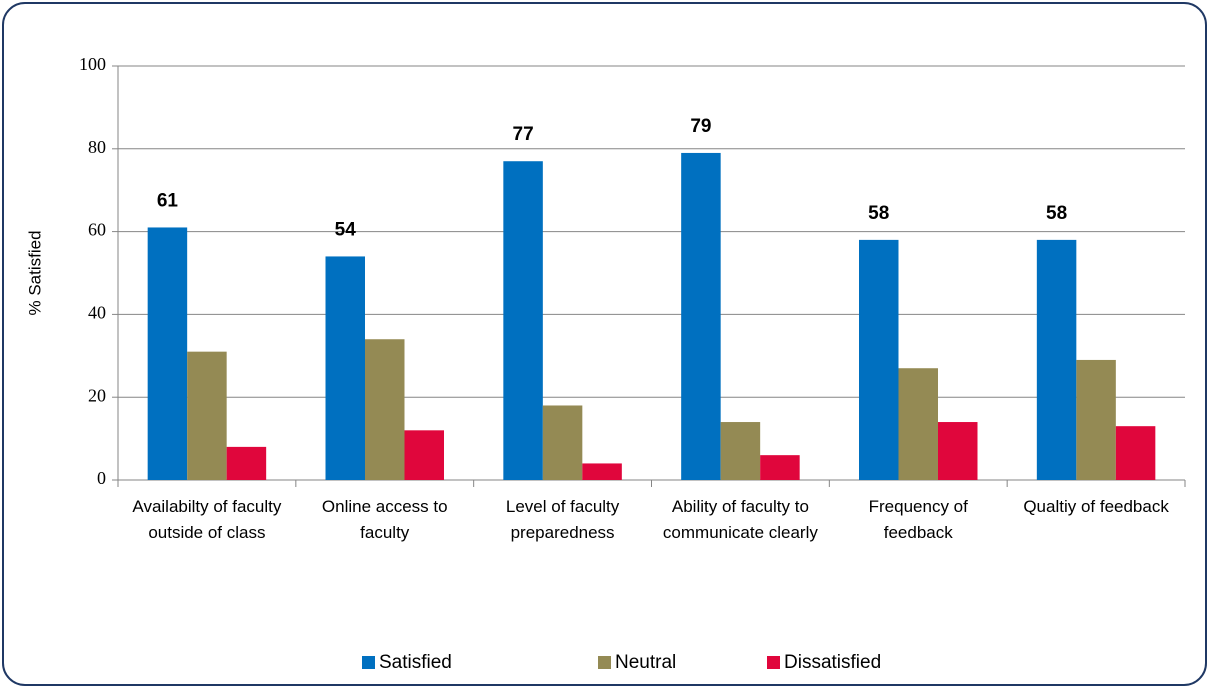 The height and width of the screenshot is (688, 1209). I want to click on data-label: 79, so click(700, 126).